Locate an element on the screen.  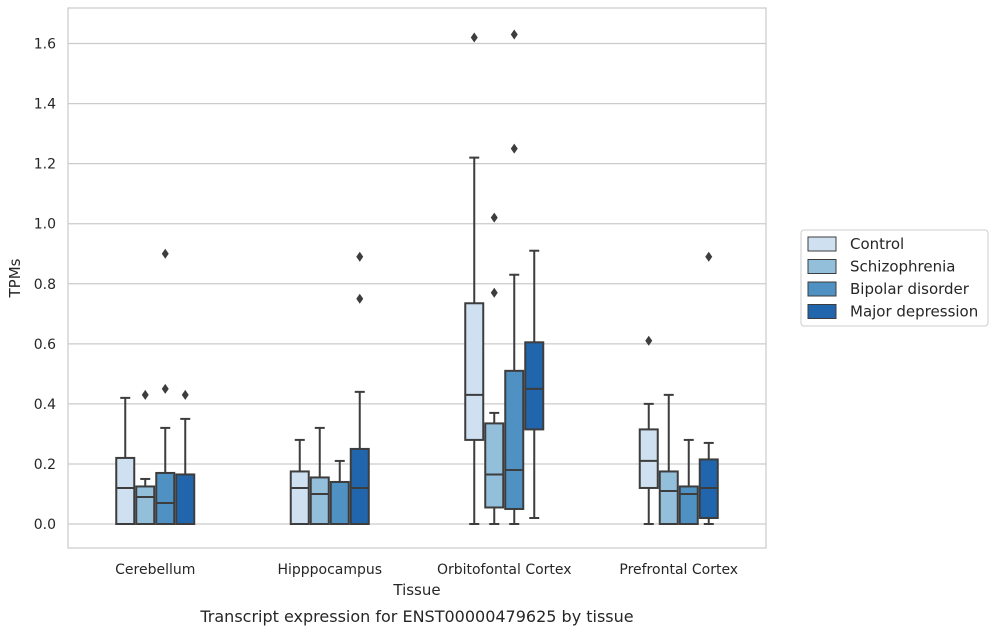
x-tick-label: Prefrontal Cortex is located at coordinates (678, 570).